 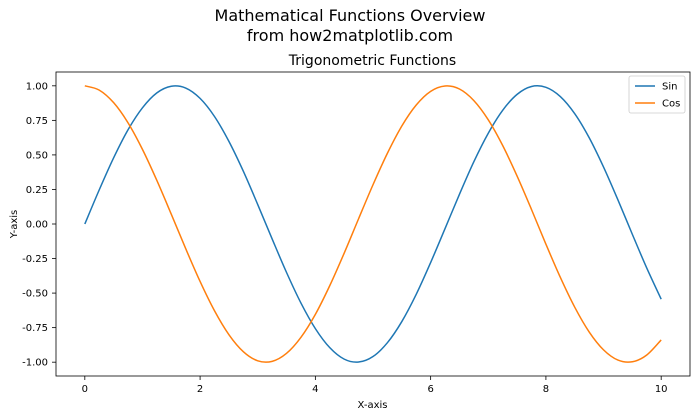 I want to click on y-tick-label: -0.50, so click(x=35, y=294).